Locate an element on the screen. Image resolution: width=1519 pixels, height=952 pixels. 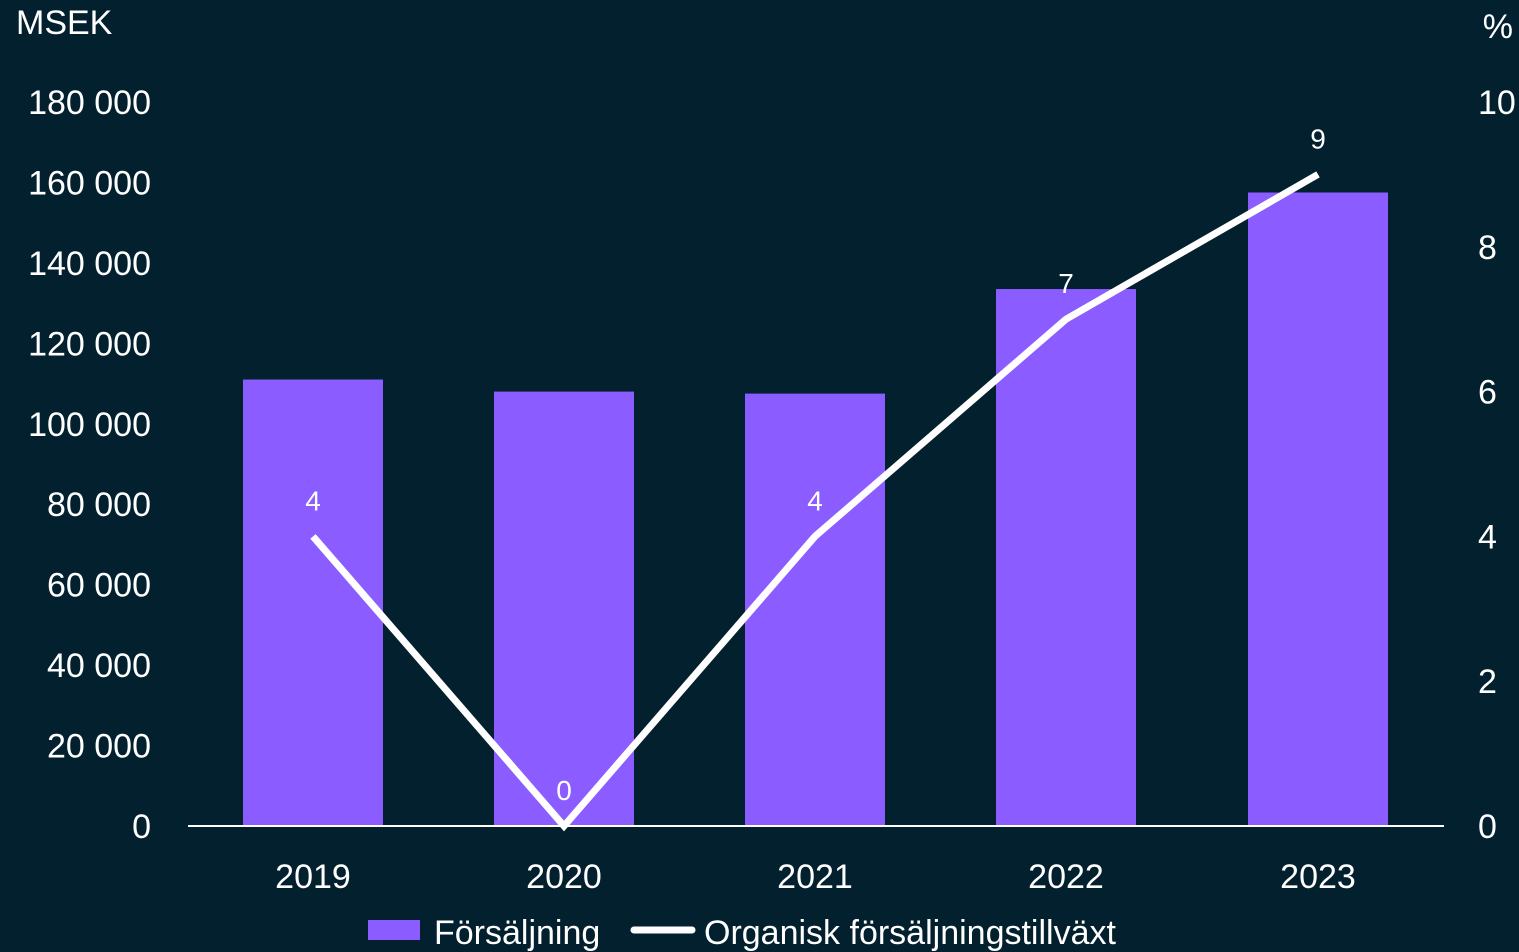
legend-bar-swatch is located at coordinates (394, 930).